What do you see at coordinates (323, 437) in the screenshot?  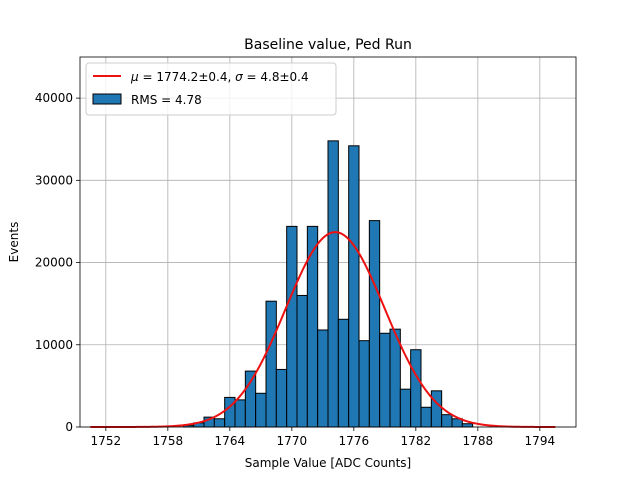 I see `x-axis-ticks: 1752 1758 1764 1770 1776 1782 1788 1794` at bounding box center [323, 437].